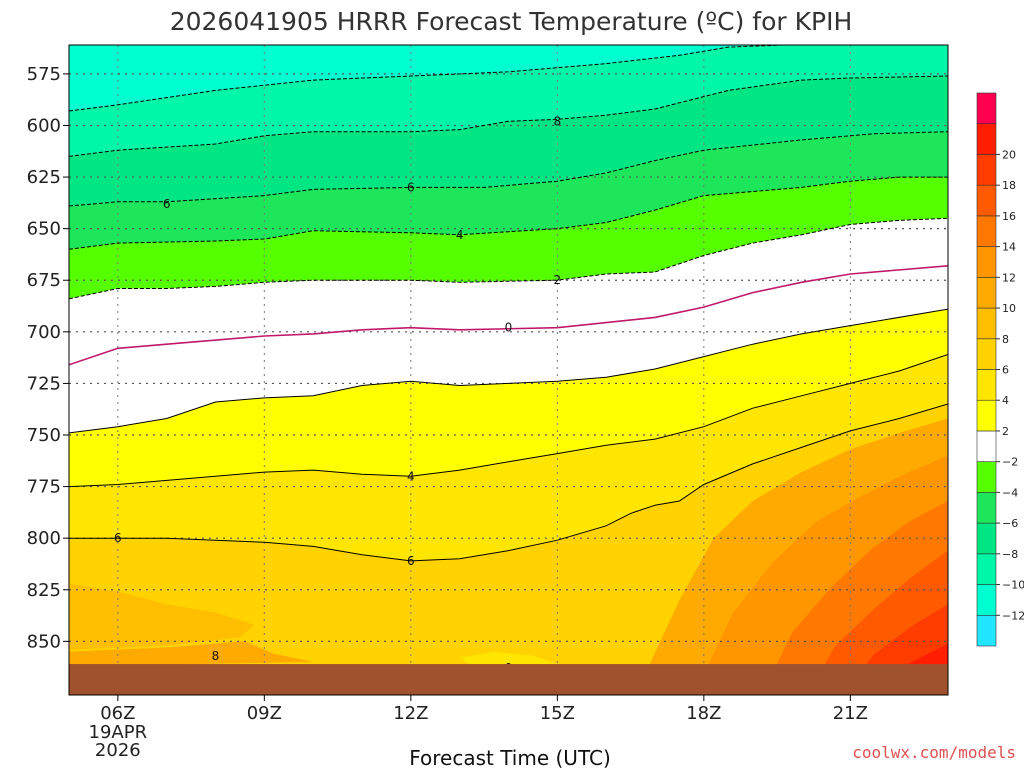 Image resolution: width=1024 pixels, height=768 pixels. I want to click on contour-label-4: 2, so click(558, 280).